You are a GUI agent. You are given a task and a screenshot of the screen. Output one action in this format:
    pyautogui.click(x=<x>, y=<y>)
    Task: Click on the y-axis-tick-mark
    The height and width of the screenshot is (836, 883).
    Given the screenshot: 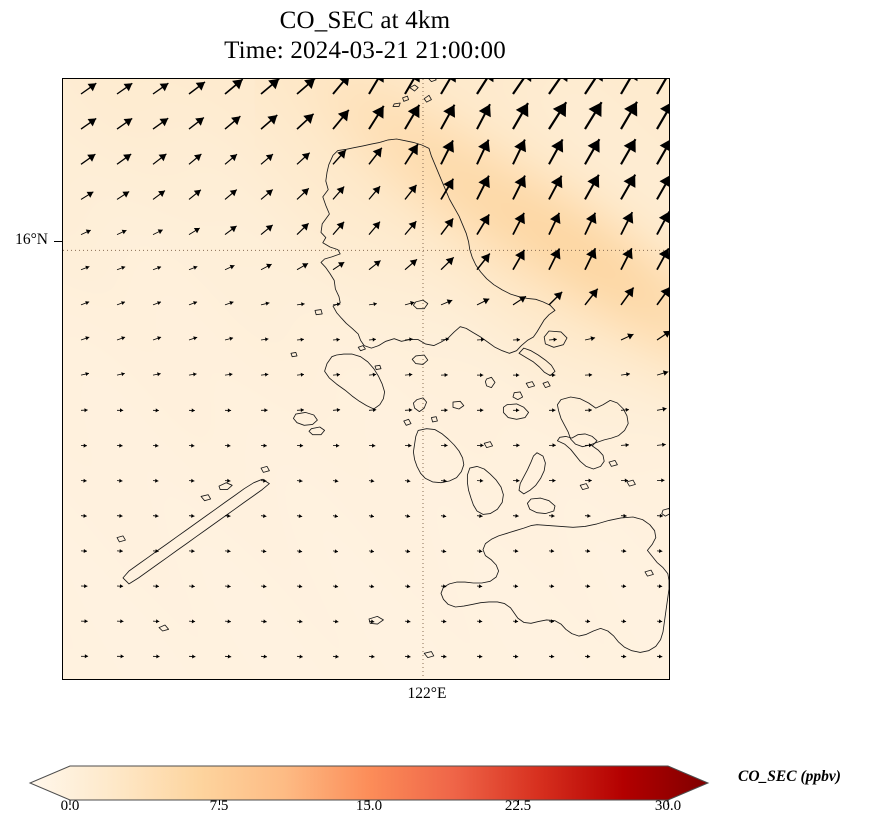 What is the action you would take?
    pyautogui.click(x=58, y=241)
    